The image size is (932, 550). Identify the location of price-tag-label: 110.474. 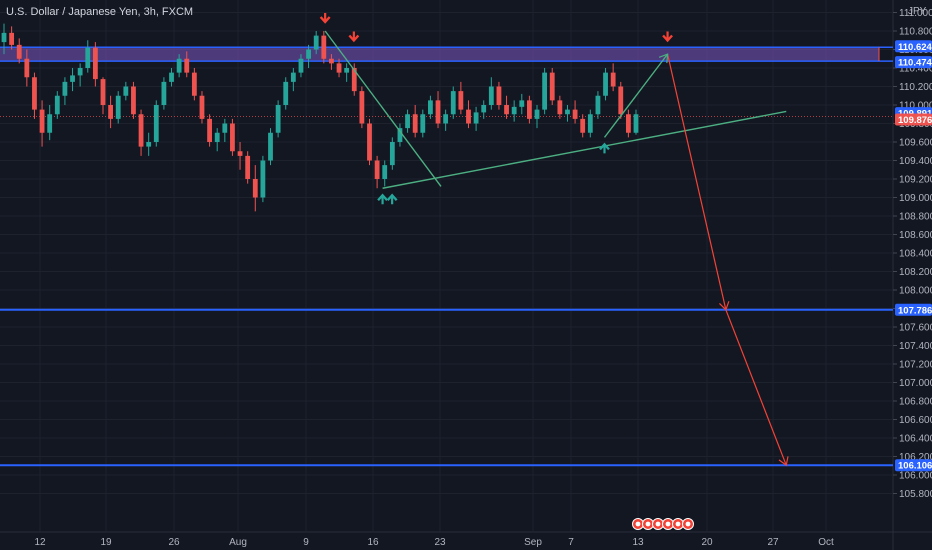
(915, 63).